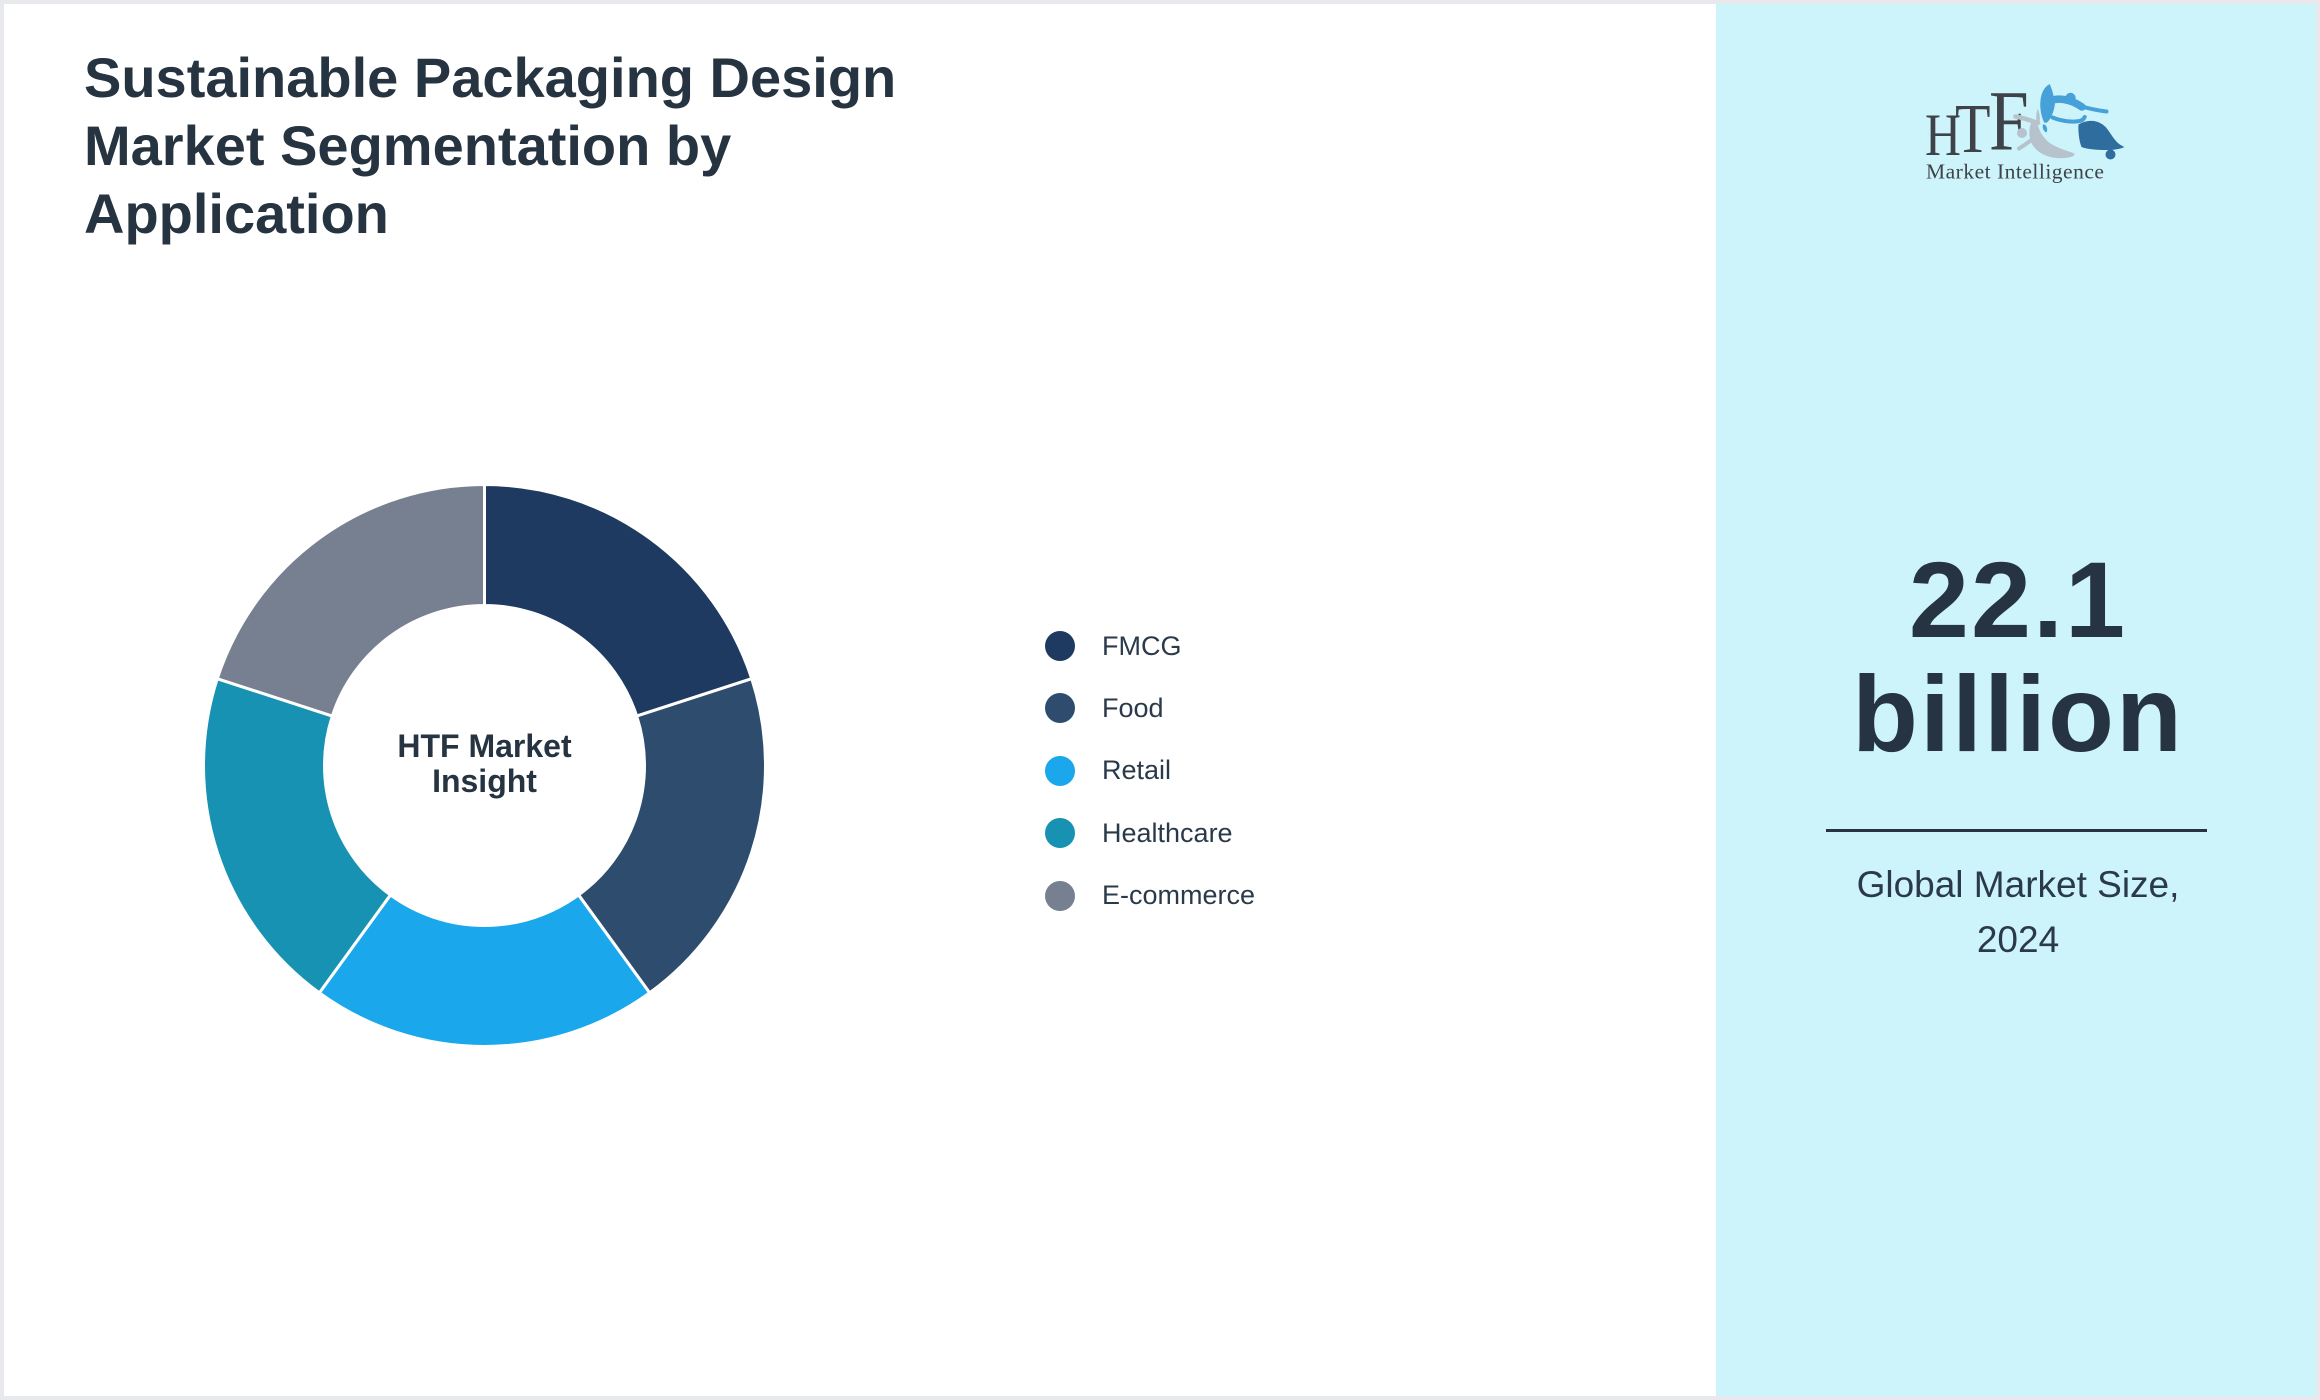 This screenshot has width=2320, height=1400. I want to click on svg-text: Market Intelligence, so click(2015, 172).